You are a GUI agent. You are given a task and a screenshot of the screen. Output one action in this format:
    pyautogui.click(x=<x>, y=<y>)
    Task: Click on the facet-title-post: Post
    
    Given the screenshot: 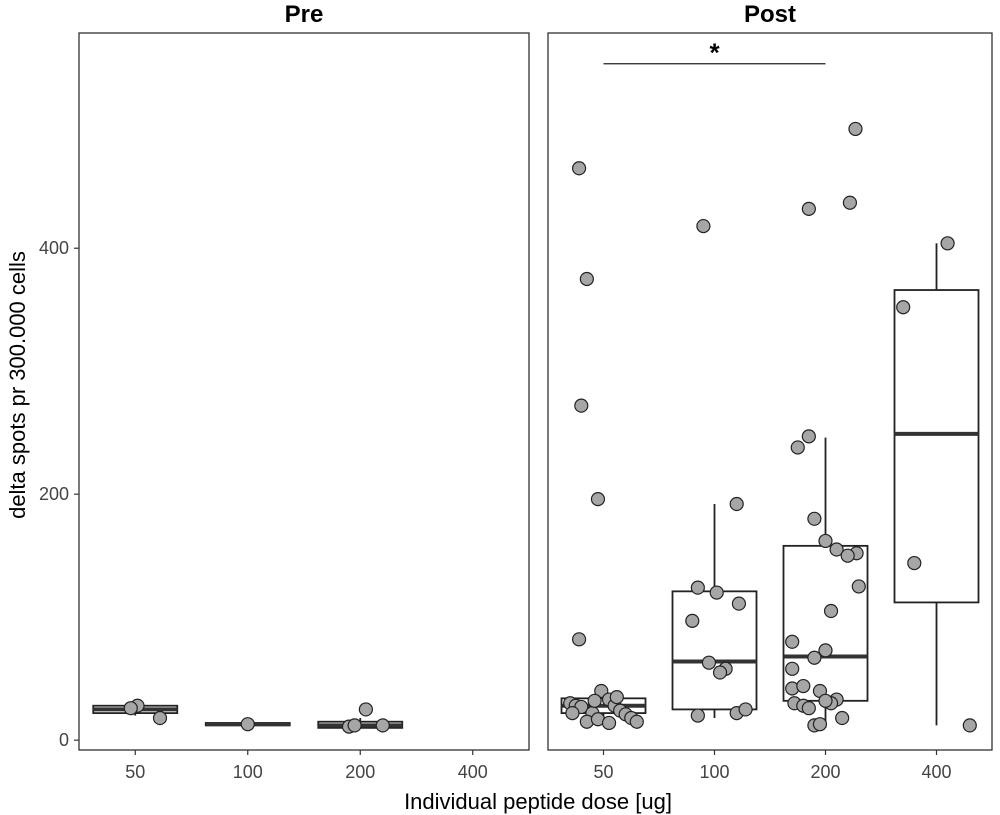 What is the action you would take?
    pyautogui.click(x=770, y=14)
    